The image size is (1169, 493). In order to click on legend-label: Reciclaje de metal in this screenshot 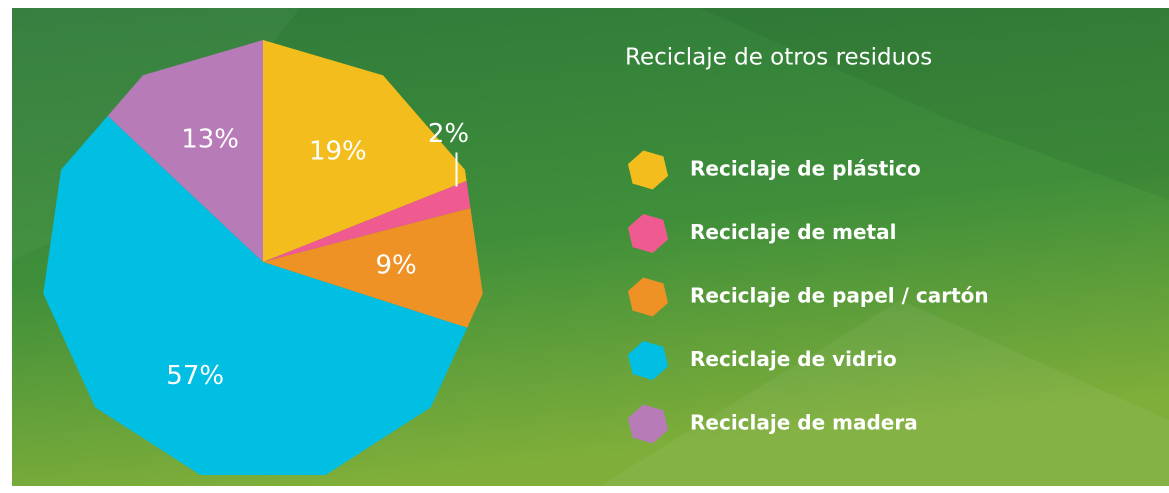, I will do `click(793, 232)`.